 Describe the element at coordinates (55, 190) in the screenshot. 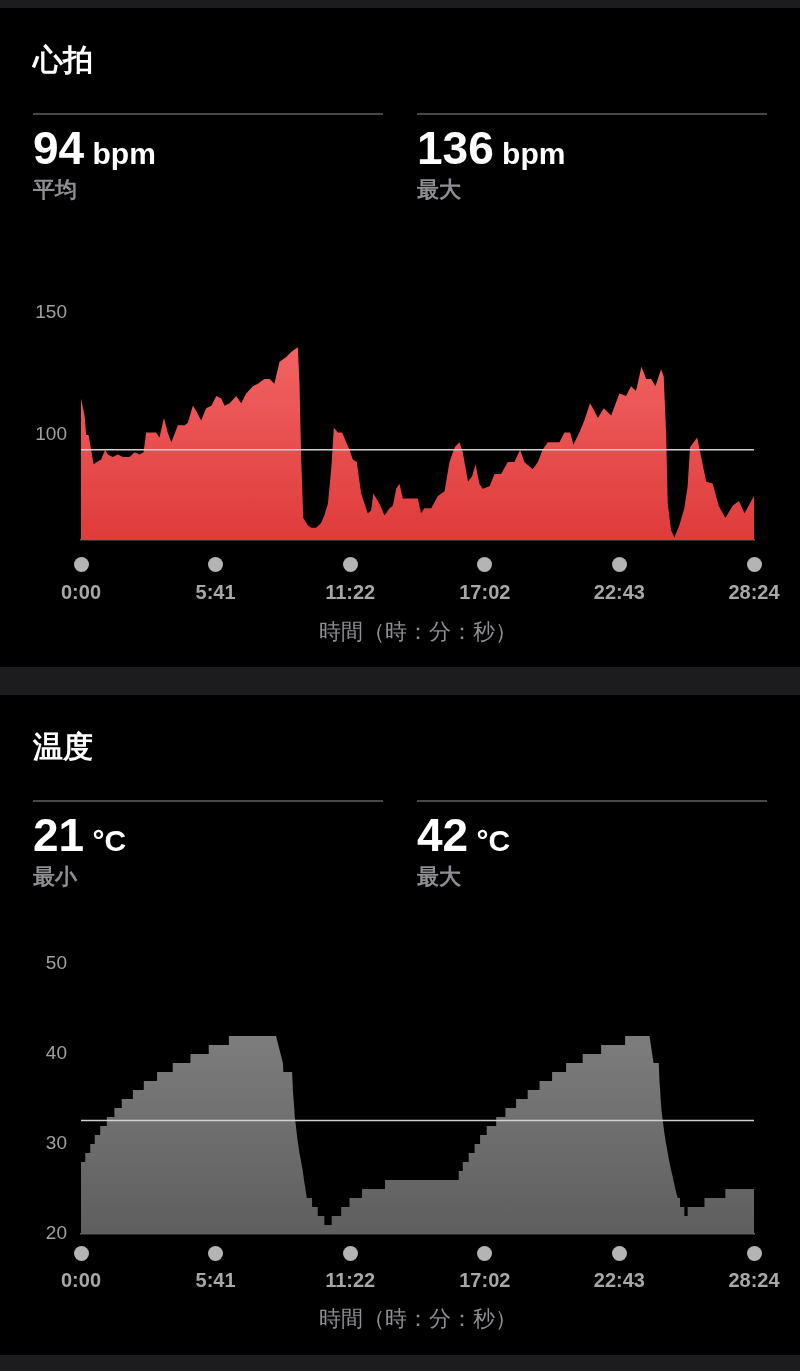

I see `text: 平均` at that location.